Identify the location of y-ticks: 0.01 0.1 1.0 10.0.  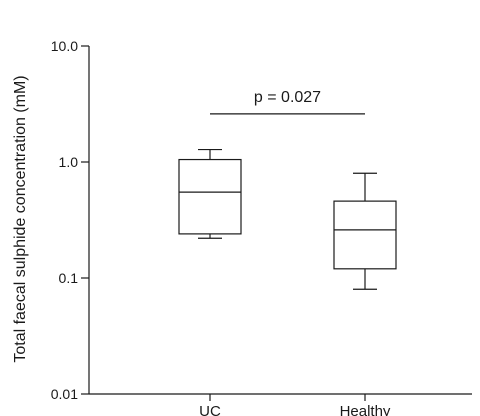
(70, 220).